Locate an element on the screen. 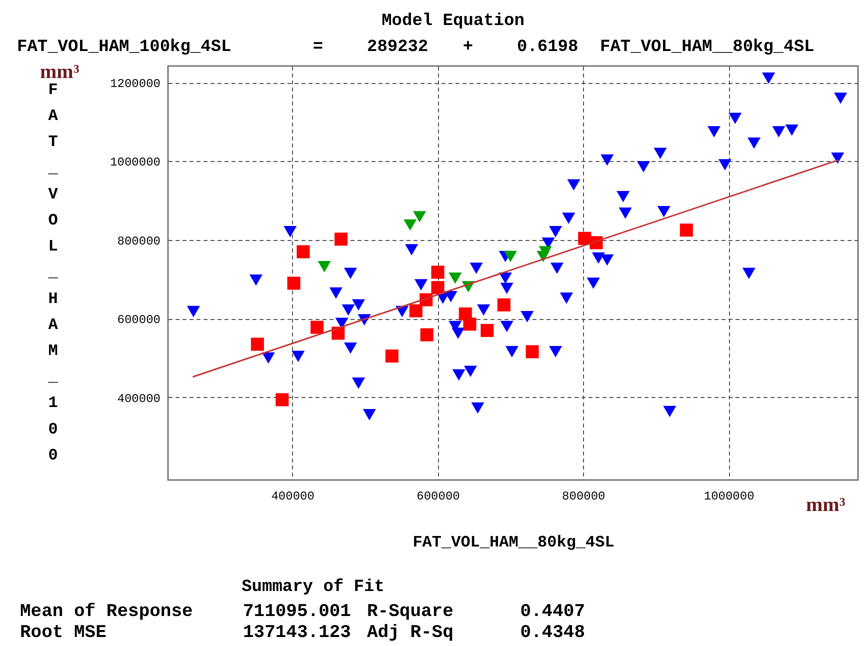  text: FAT_VOL_HAM_100 is located at coordinates (53, 272).